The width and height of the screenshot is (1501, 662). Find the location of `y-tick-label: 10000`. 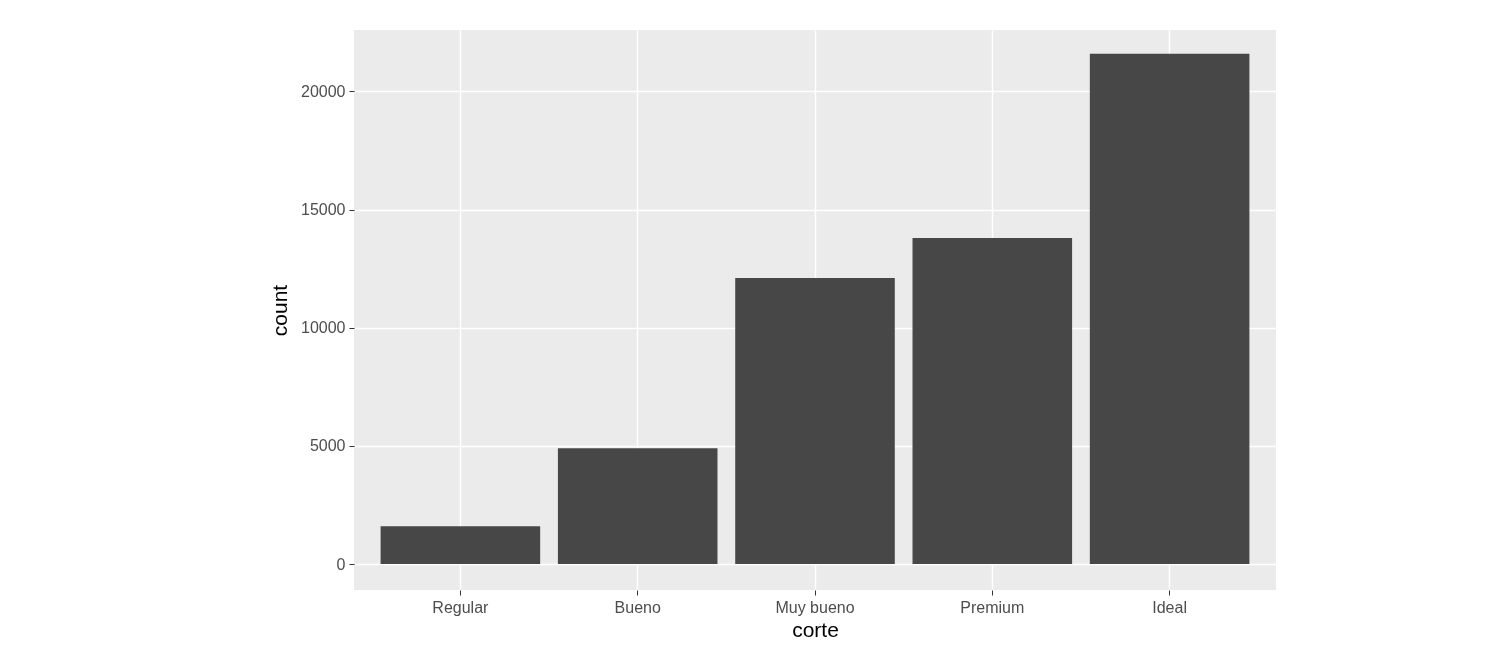

y-tick-label: 10000 is located at coordinates (323, 328).